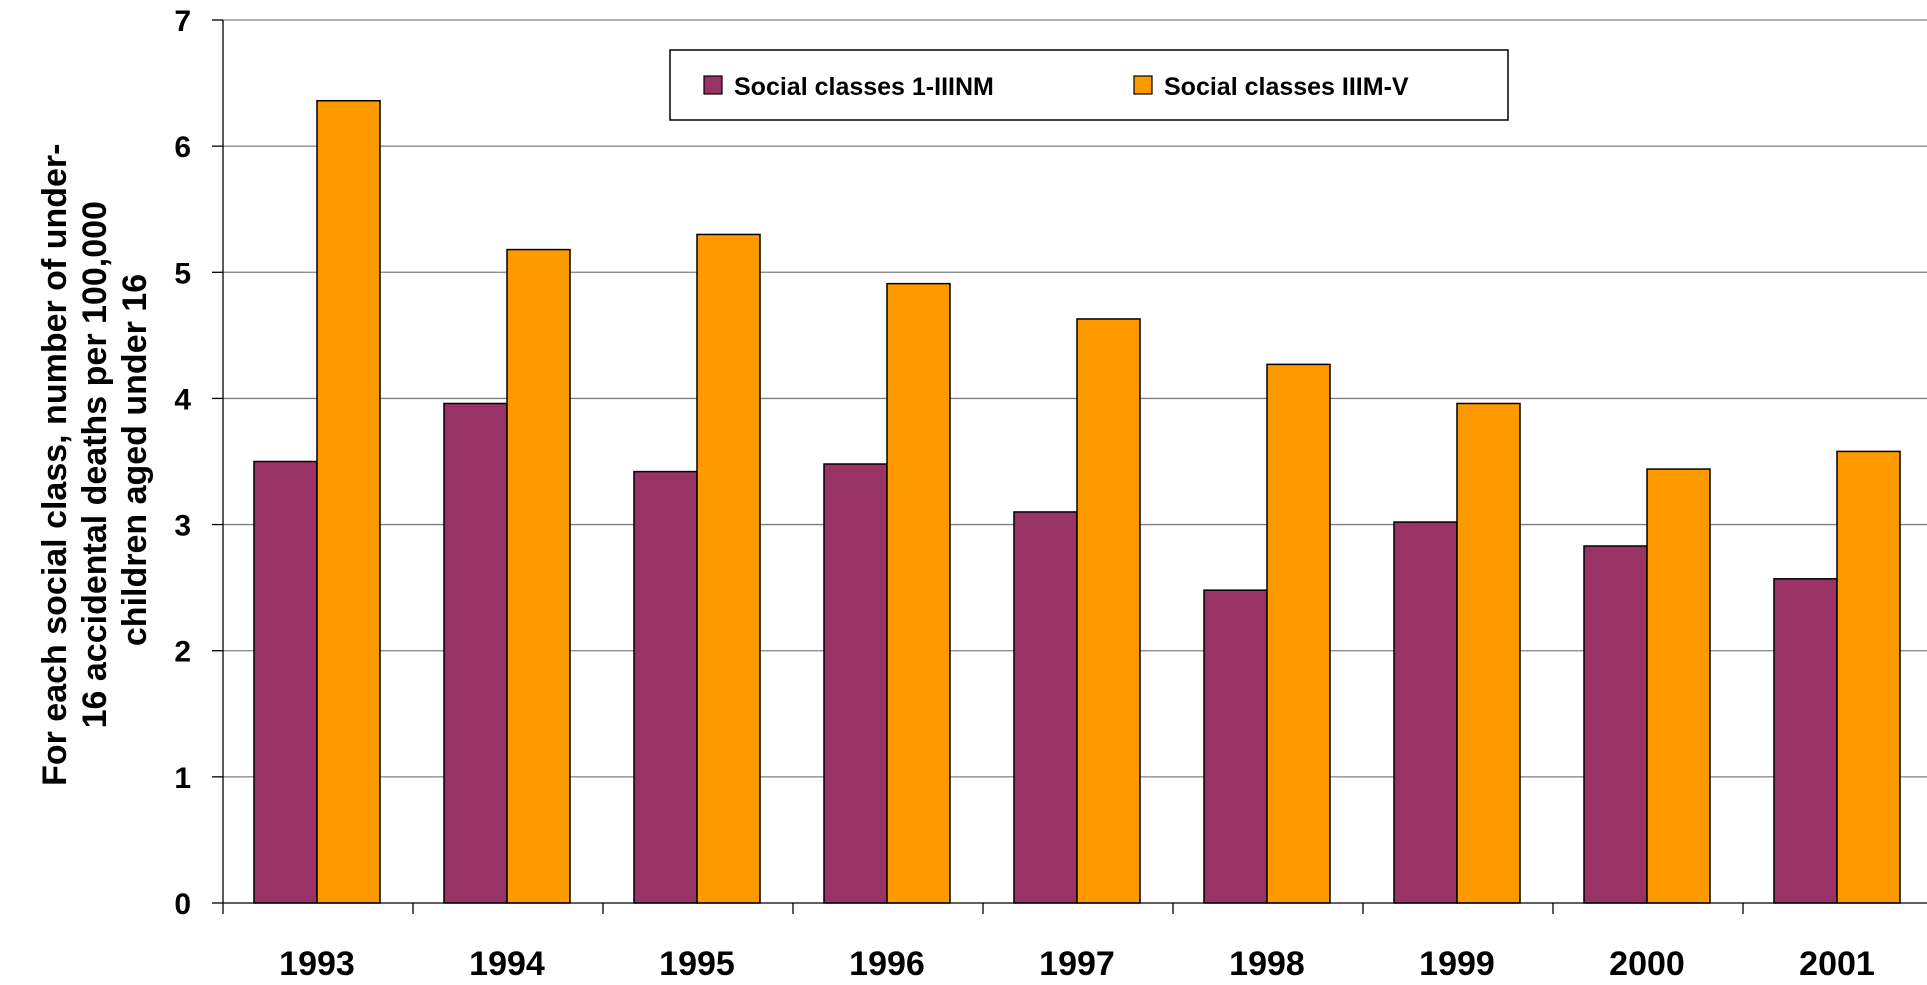 The height and width of the screenshot is (985, 1927). Describe the element at coordinates (1678, 686) in the screenshot. I see `bar-2-2000` at that location.